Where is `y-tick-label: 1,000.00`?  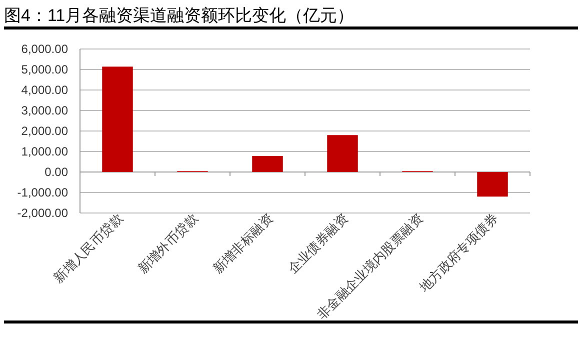
y-tick-label: 1,000.00 is located at coordinates (44, 151).